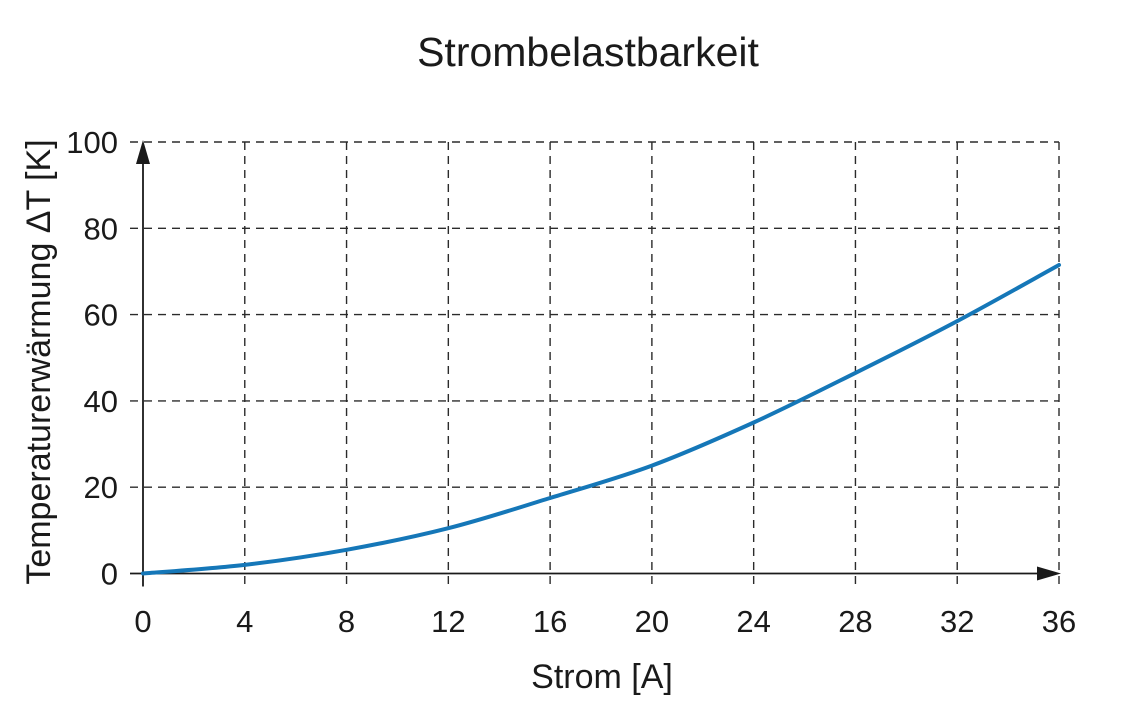 The image size is (1123, 724). What do you see at coordinates (101, 228) in the screenshot?
I see `y-tick-label: 80` at bounding box center [101, 228].